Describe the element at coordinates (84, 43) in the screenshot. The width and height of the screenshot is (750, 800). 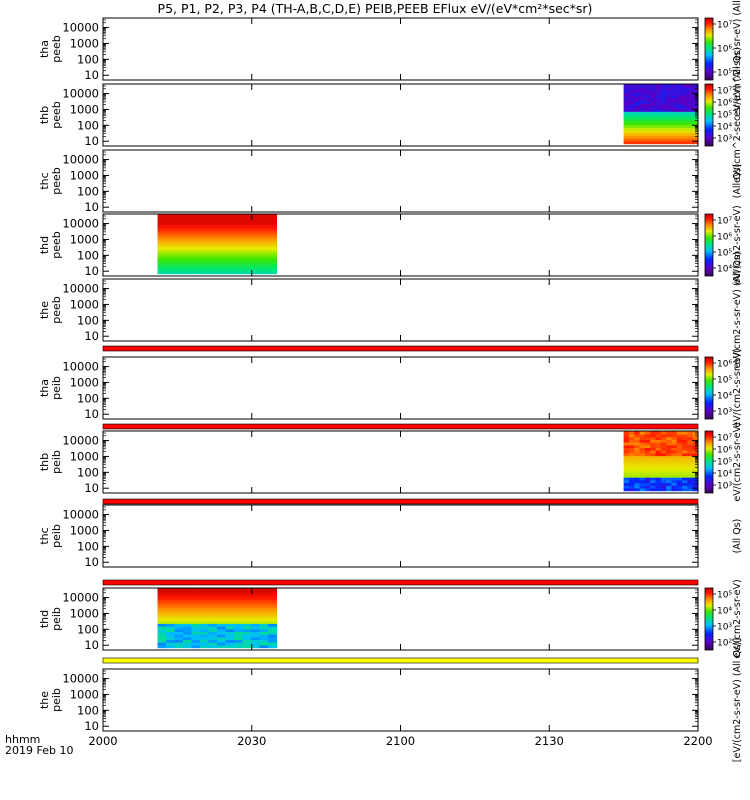
I see `y-tick-label: 1000` at that location.